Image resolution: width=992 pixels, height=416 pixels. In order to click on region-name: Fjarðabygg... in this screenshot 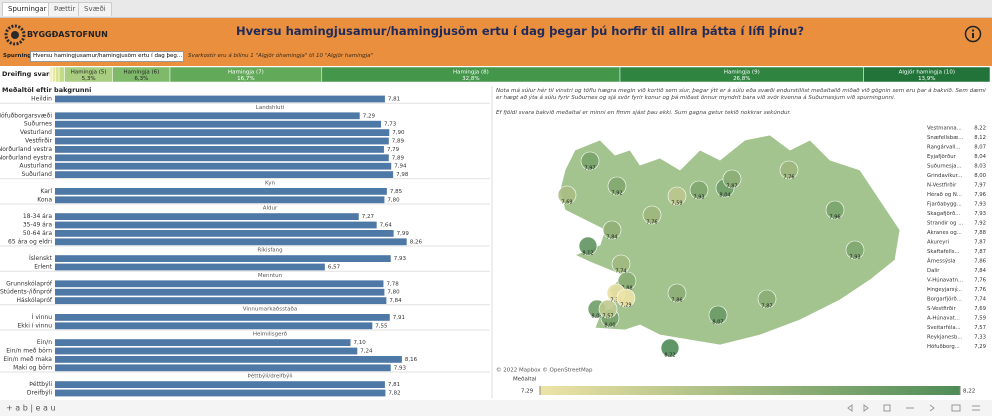, I will do `click(944, 205)`.